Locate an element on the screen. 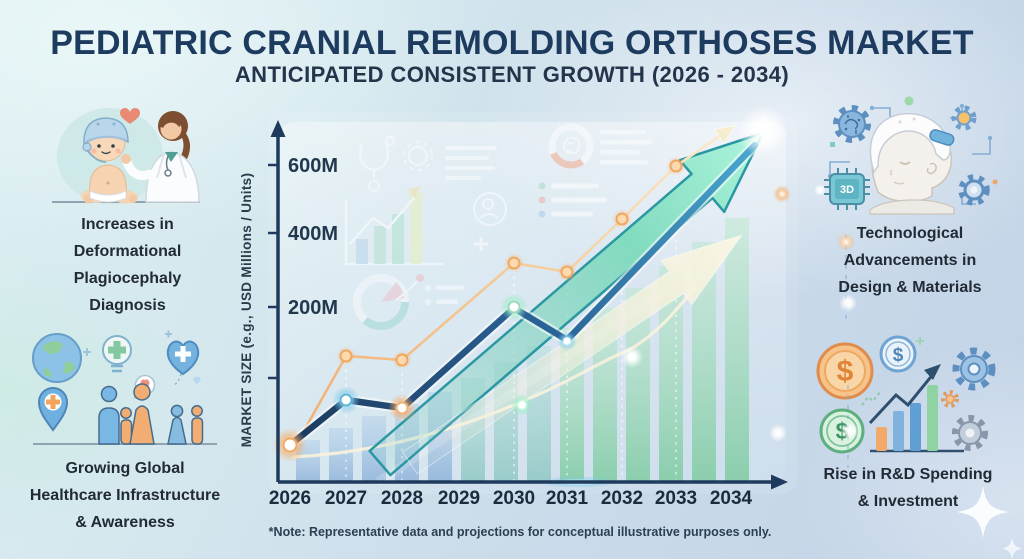 The image size is (1024, 559). stethoscope-icon is located at coordinates (374, 161).